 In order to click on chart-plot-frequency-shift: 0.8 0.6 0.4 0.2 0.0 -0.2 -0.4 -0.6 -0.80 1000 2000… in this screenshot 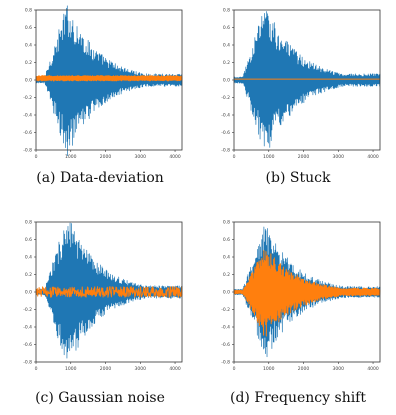, I will do `click(301, 296)`.